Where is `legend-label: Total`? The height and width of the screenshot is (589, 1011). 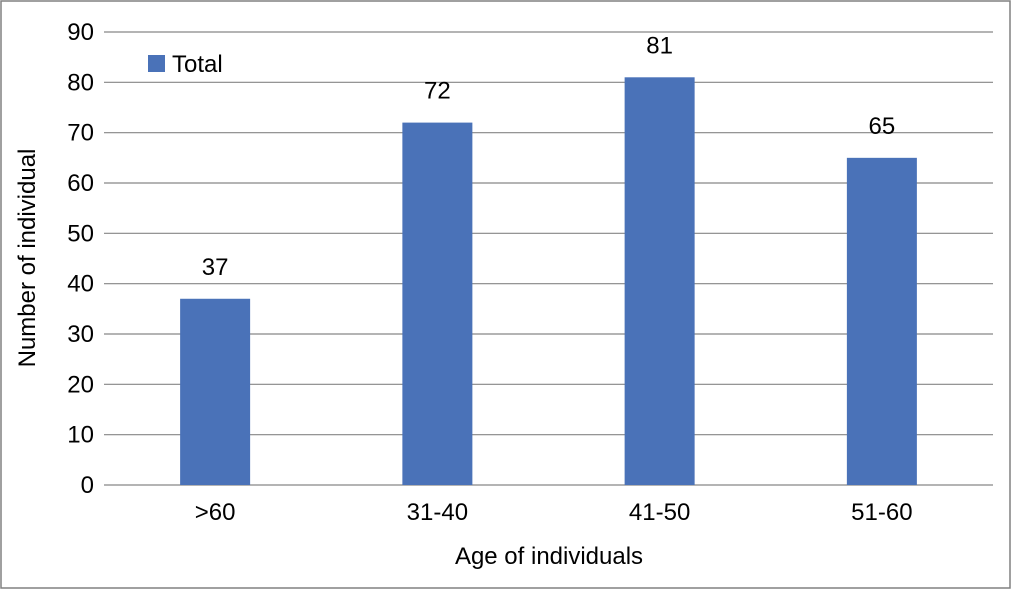 legend-label: Total is located at coordinates (197, 64).